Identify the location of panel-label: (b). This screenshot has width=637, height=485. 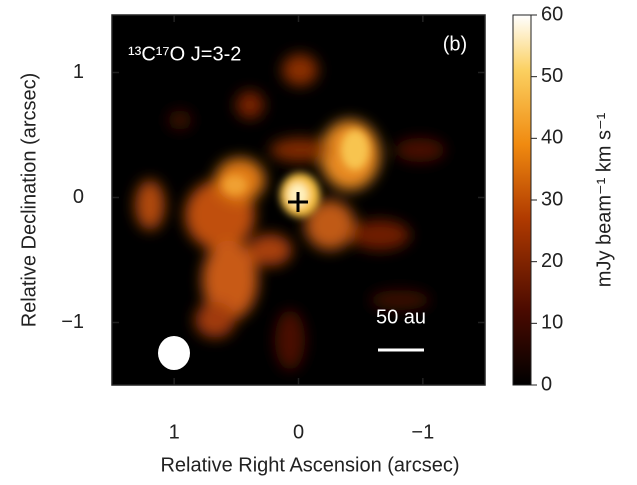
(455, 44).